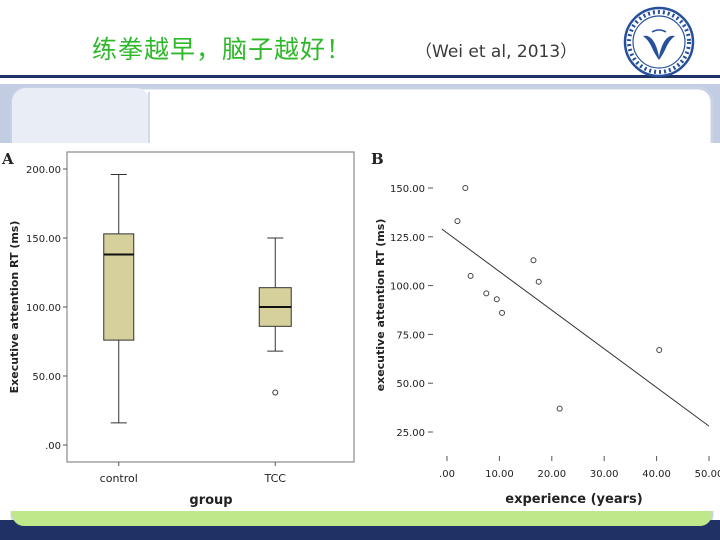 This screenshot has height=540, width=720. I want to click on scatter-x-axis-label: experience (years), so click(573, 499).